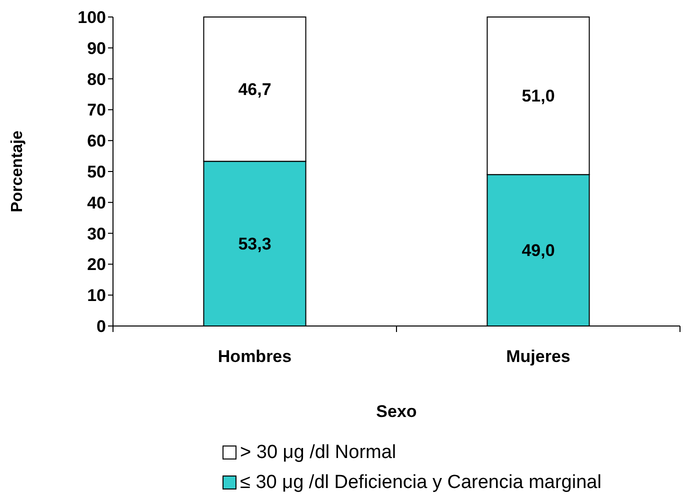 Image resolution: width=696 pixels, height=504 pixels. I want to click on y-tick-label: 10, so click(96, 296).